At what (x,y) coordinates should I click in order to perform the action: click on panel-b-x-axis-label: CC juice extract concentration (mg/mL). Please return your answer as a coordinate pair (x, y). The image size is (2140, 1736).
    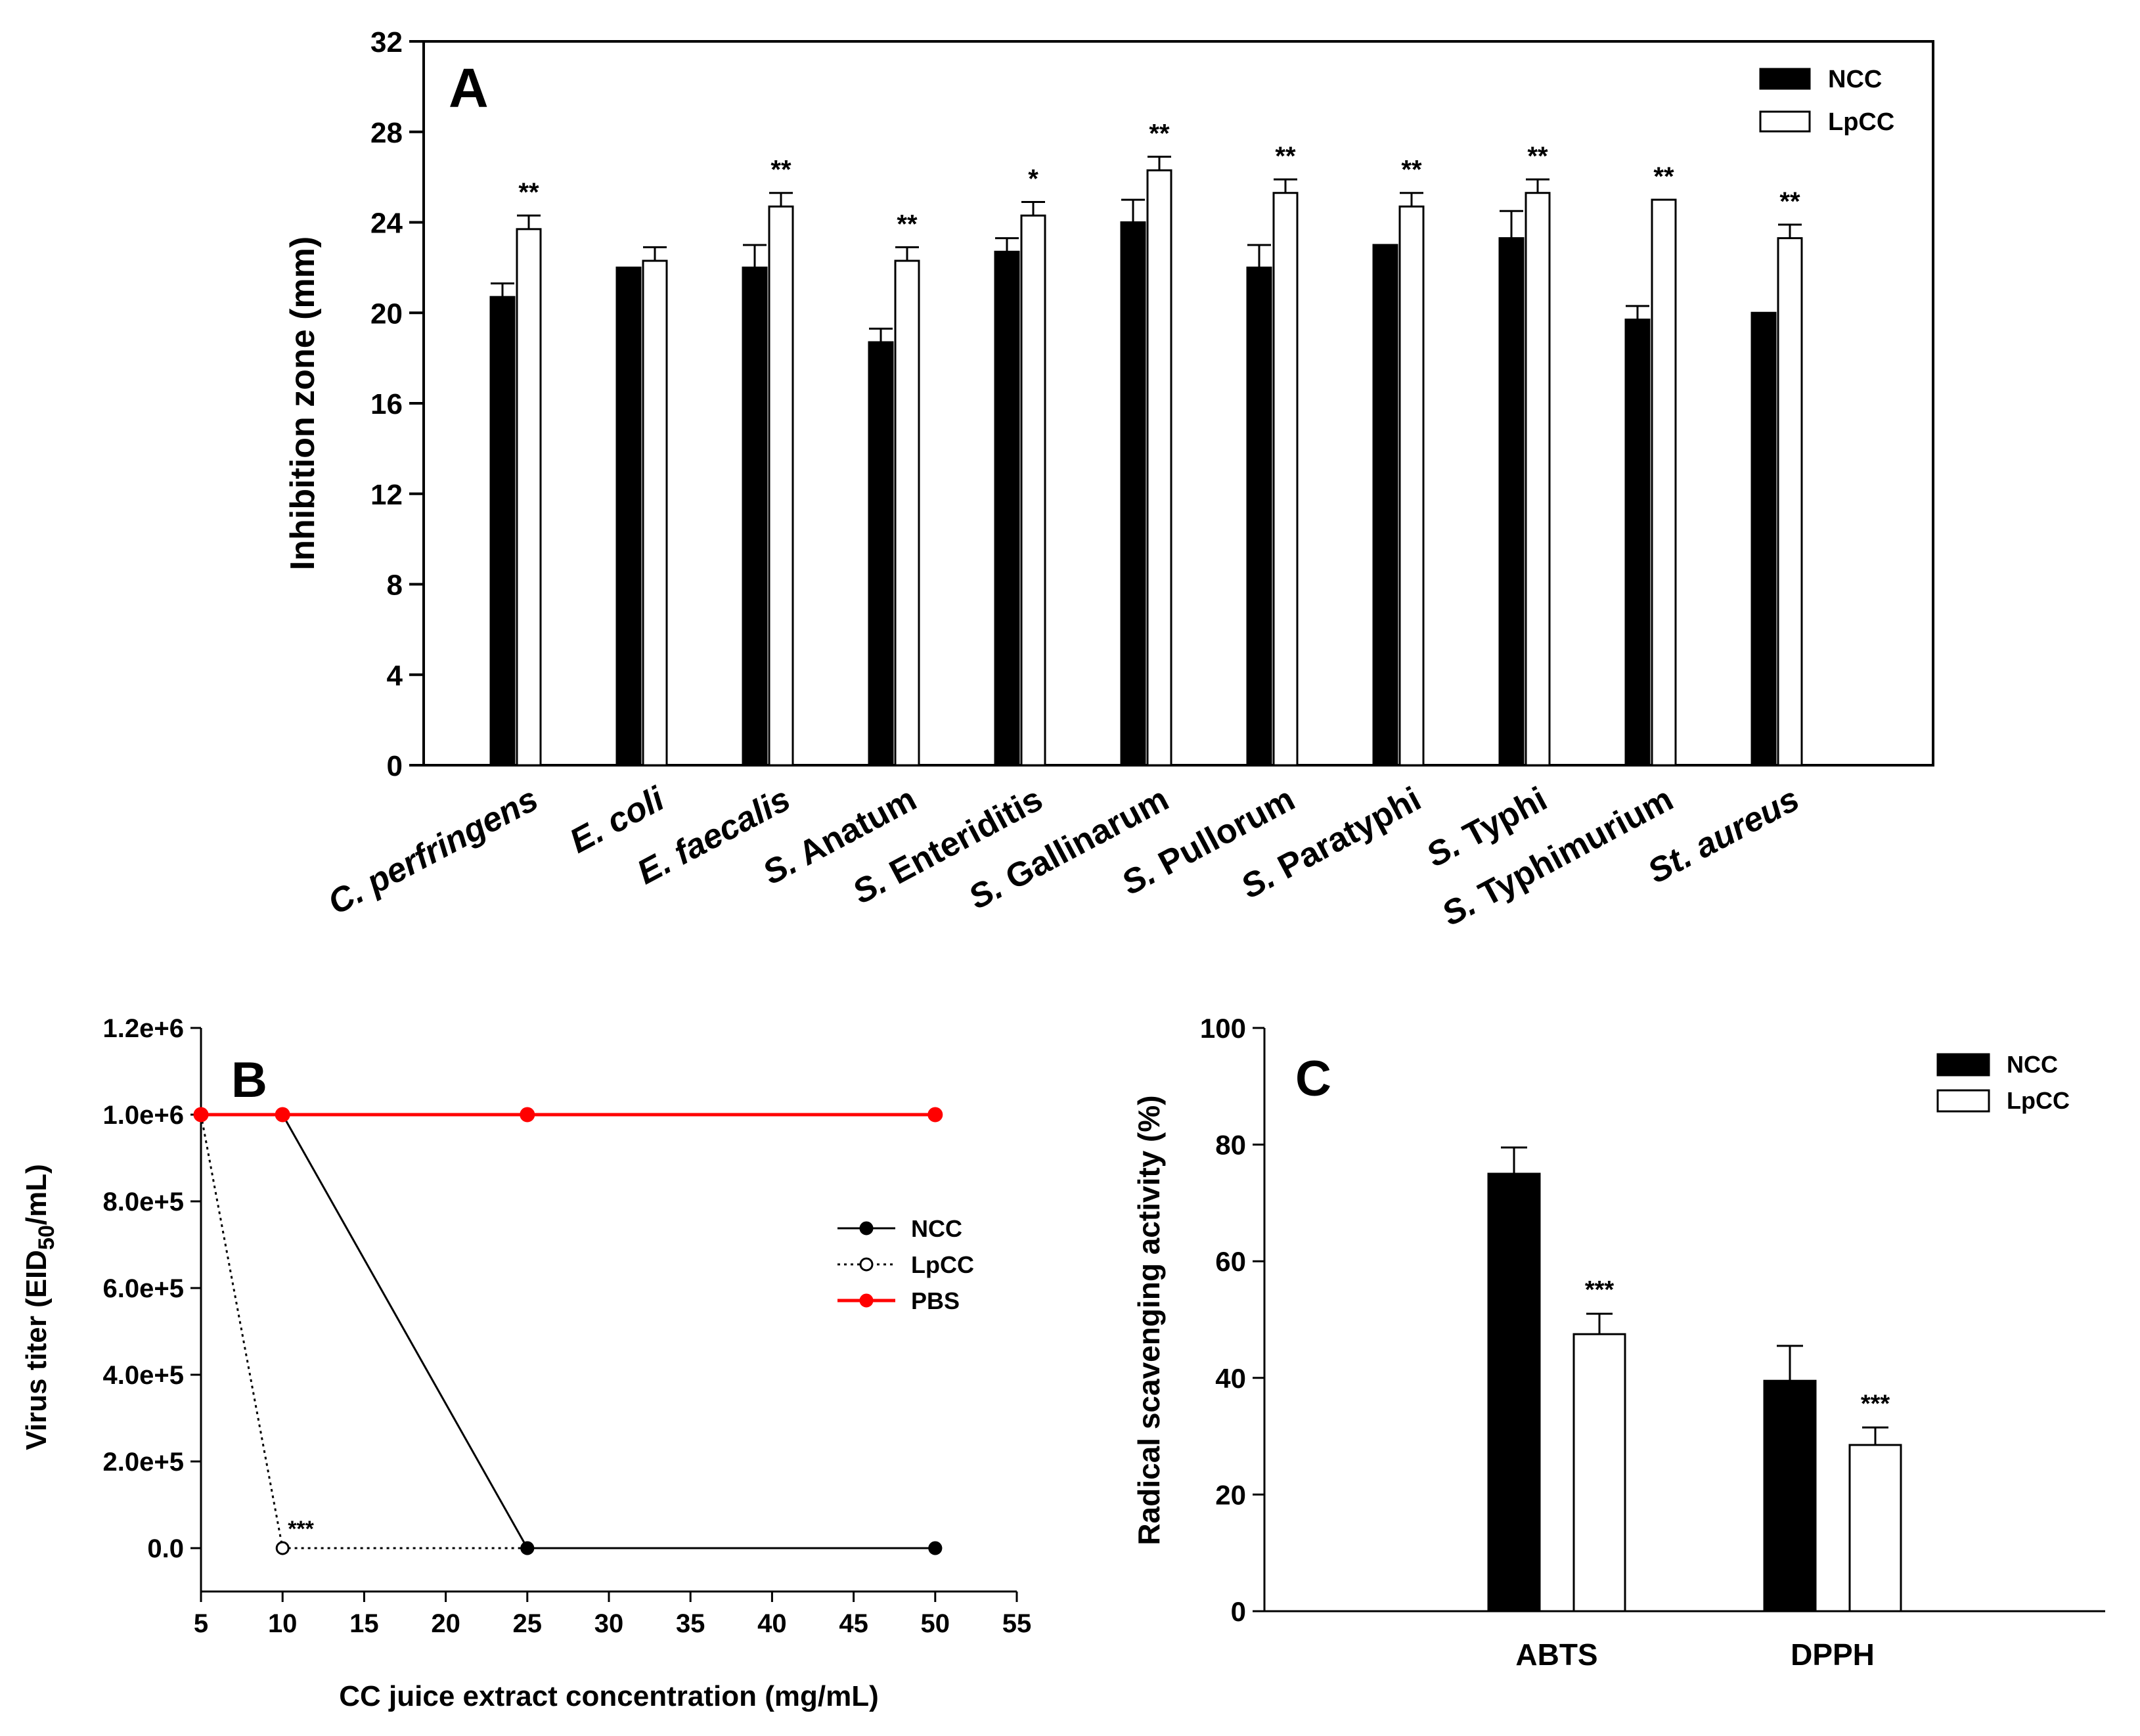
    Looking at the image, I should click on (608, 1696).